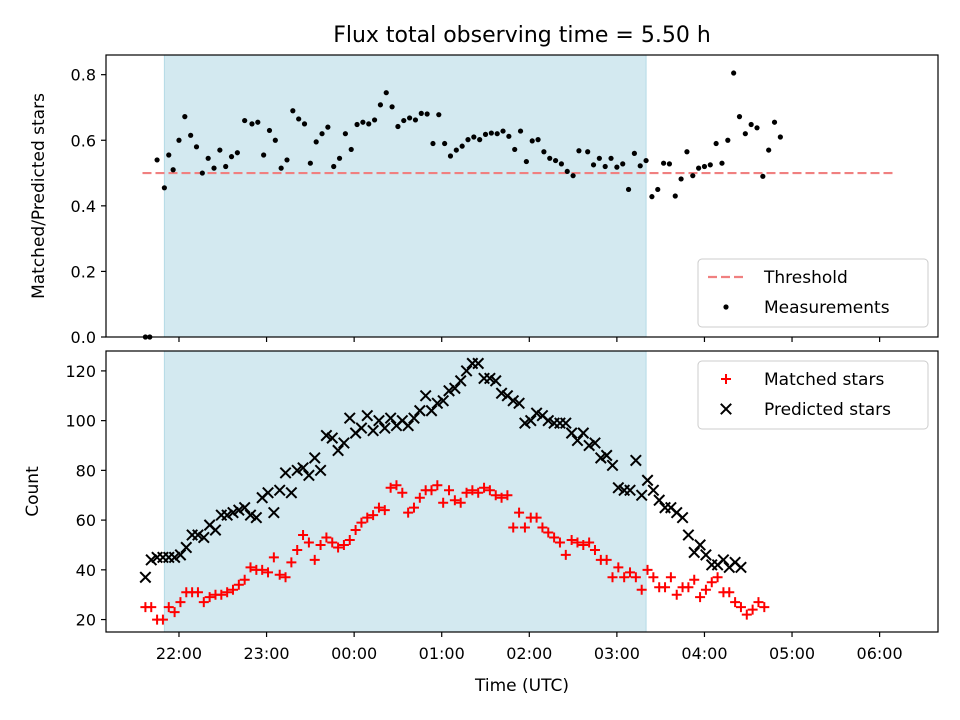 This screenshot has width=960, height=720. I want to click on legend-label: Measurements, so click(827, 308).